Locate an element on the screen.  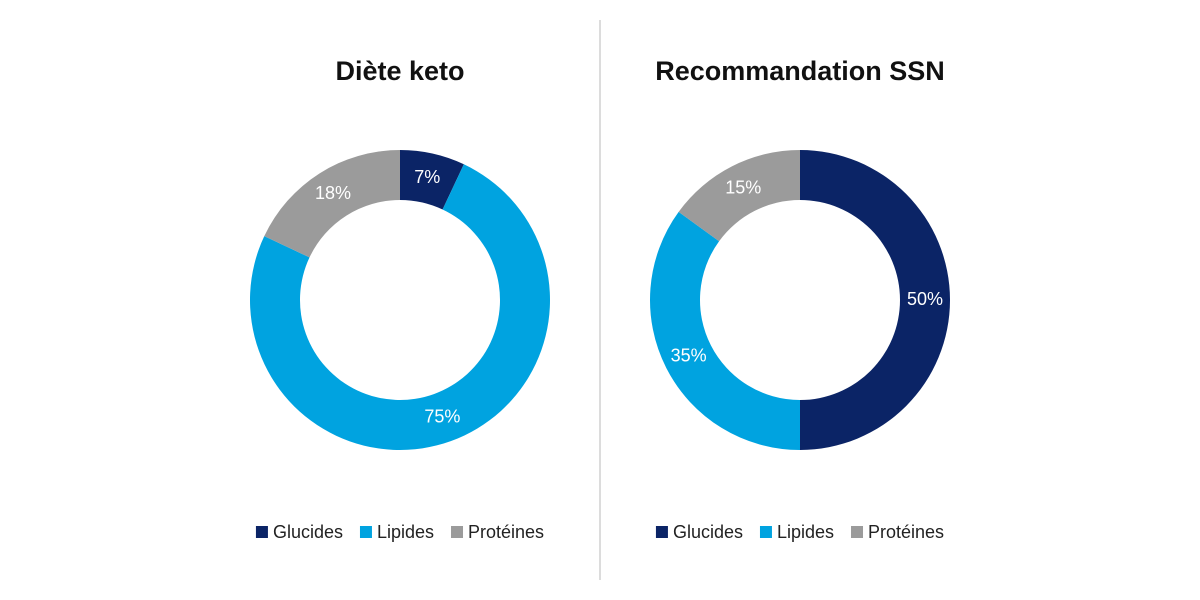
value-label: 7% is located at coordinates (427, 177).